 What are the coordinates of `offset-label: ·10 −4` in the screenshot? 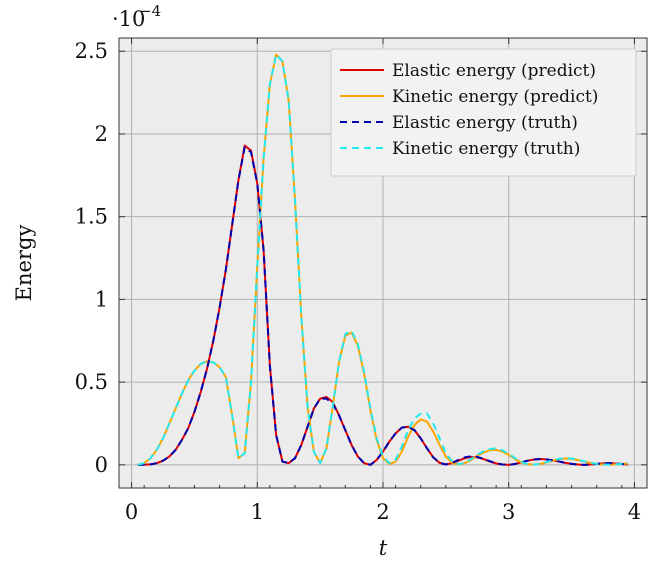 It's located at (136, 16).